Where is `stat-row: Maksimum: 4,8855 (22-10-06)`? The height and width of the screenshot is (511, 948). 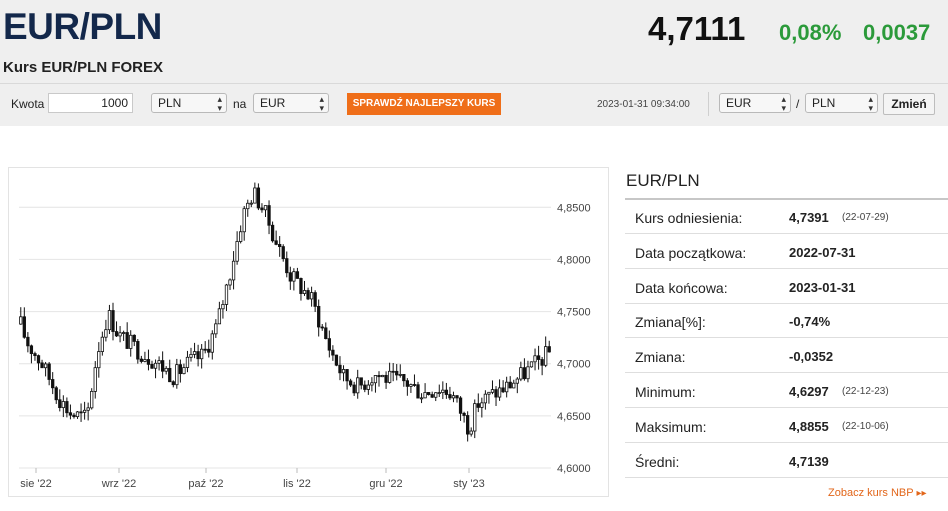 stat-row: Maksimum: 4,8855 (22-10-06) is located at coordinates (786, 426).